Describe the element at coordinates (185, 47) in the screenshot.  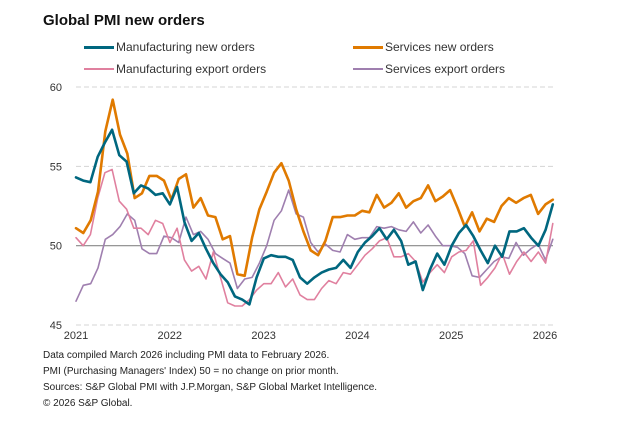
I see `legend-label: Manufacturing new orders` at that location.